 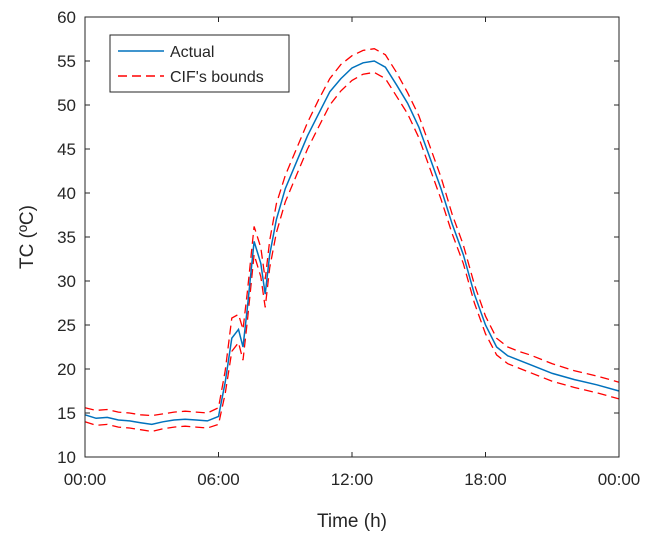 What do you see at coordinates (66, 457) in the screenshot?
I see `y-tick-label: 10` at bounding box center [66, 457].